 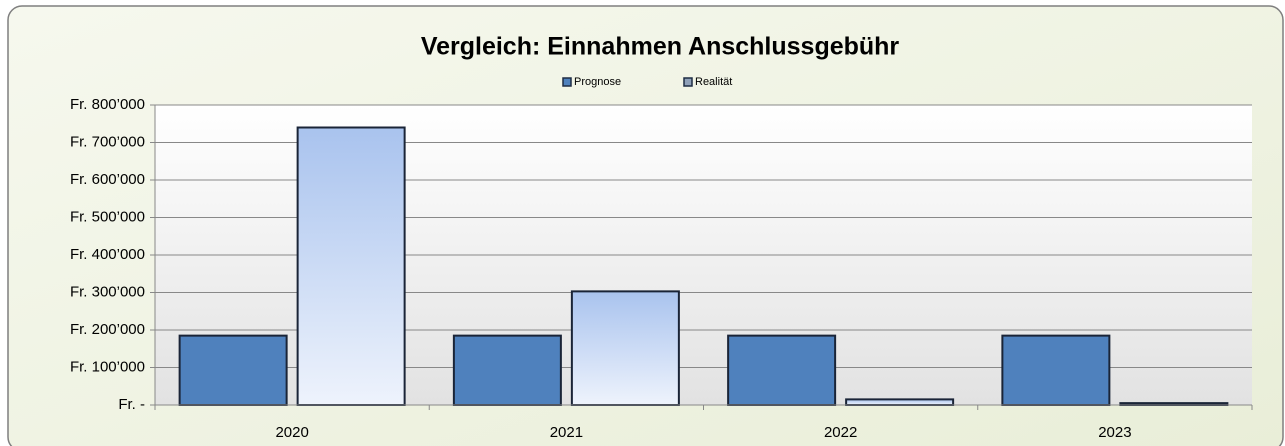 I want to click on chart-title: Vergleich: Einnahmen Anschlussgebühr, so click(x=660, y=47).